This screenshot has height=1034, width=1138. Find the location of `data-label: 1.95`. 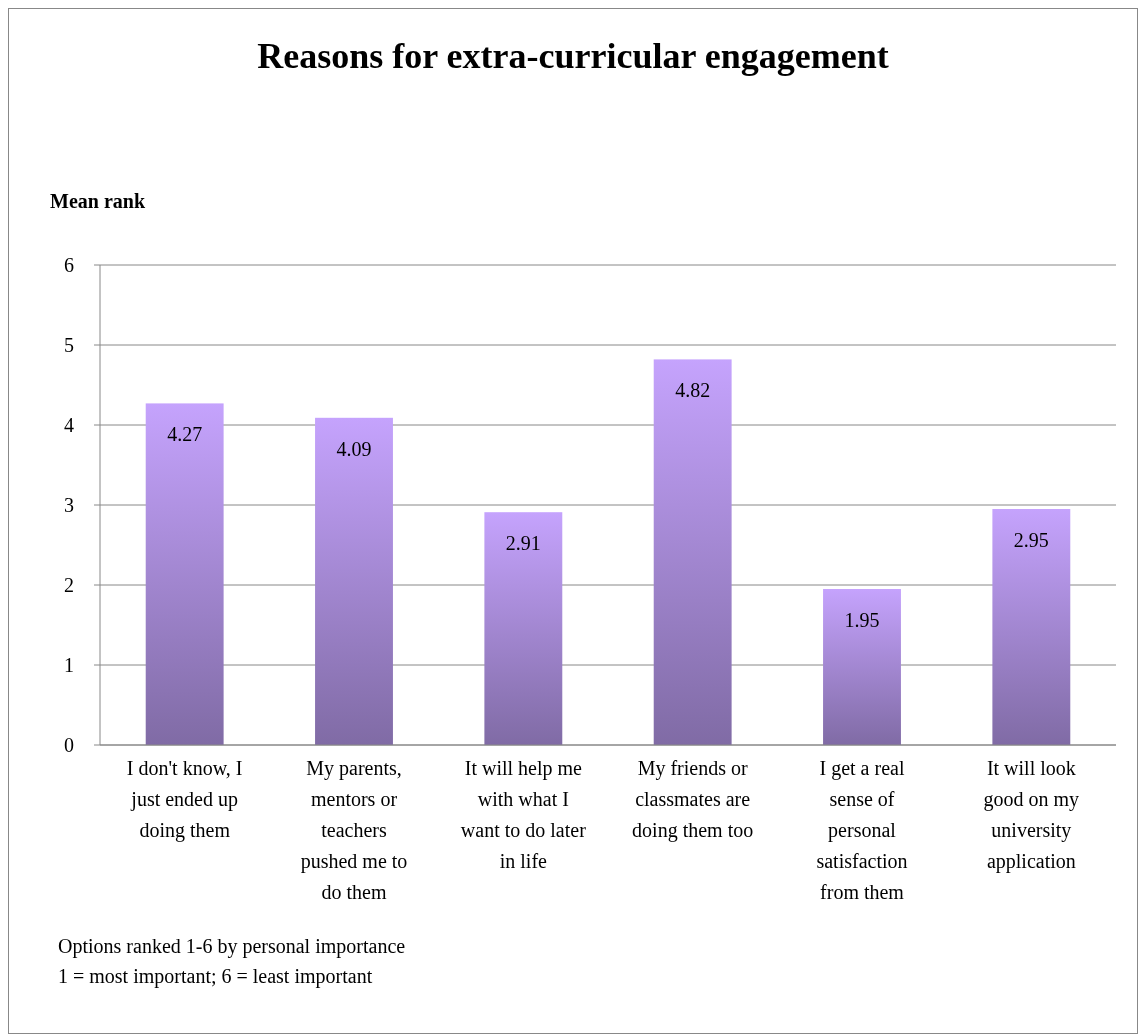

data-label: 1.95 is located at coordinates (862, 620).